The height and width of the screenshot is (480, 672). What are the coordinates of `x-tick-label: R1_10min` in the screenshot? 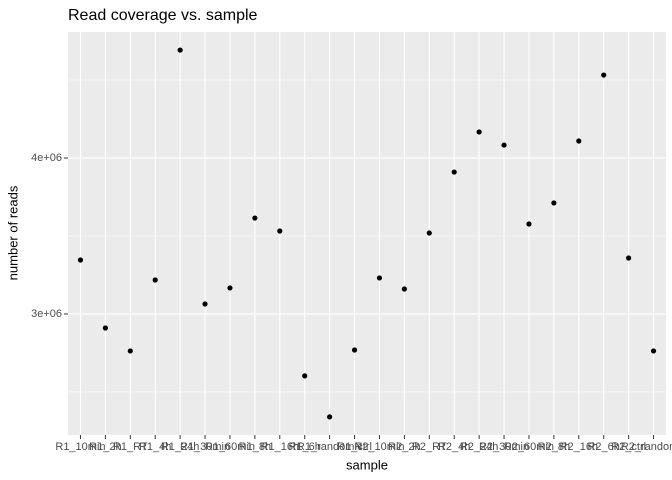 It's located at (80, 447).